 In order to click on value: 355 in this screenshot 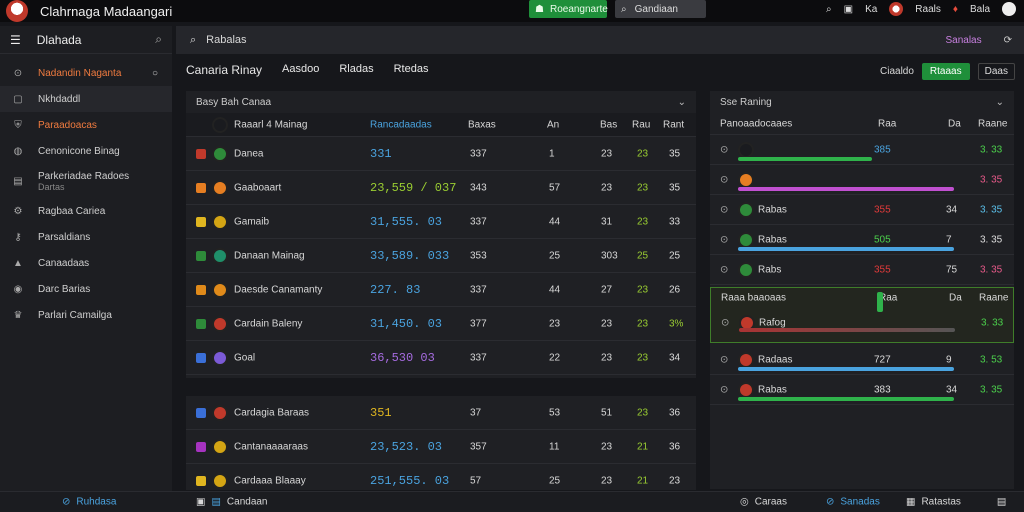, I will do `click(882, 269)`.